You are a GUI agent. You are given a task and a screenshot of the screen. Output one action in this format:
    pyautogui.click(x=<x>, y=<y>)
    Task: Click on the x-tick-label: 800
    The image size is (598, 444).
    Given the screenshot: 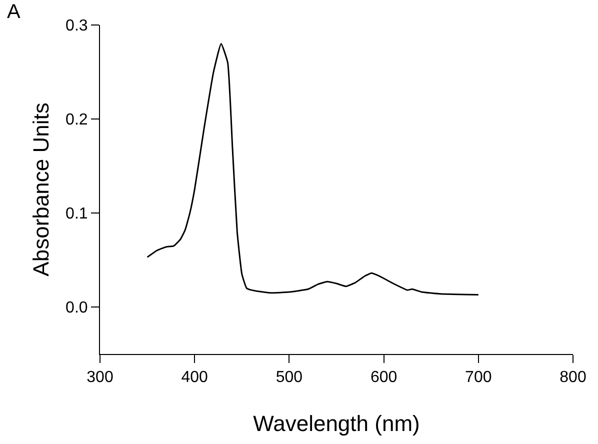 What is the action you would take?
    pyautogui.click(x=573, y=377)
    